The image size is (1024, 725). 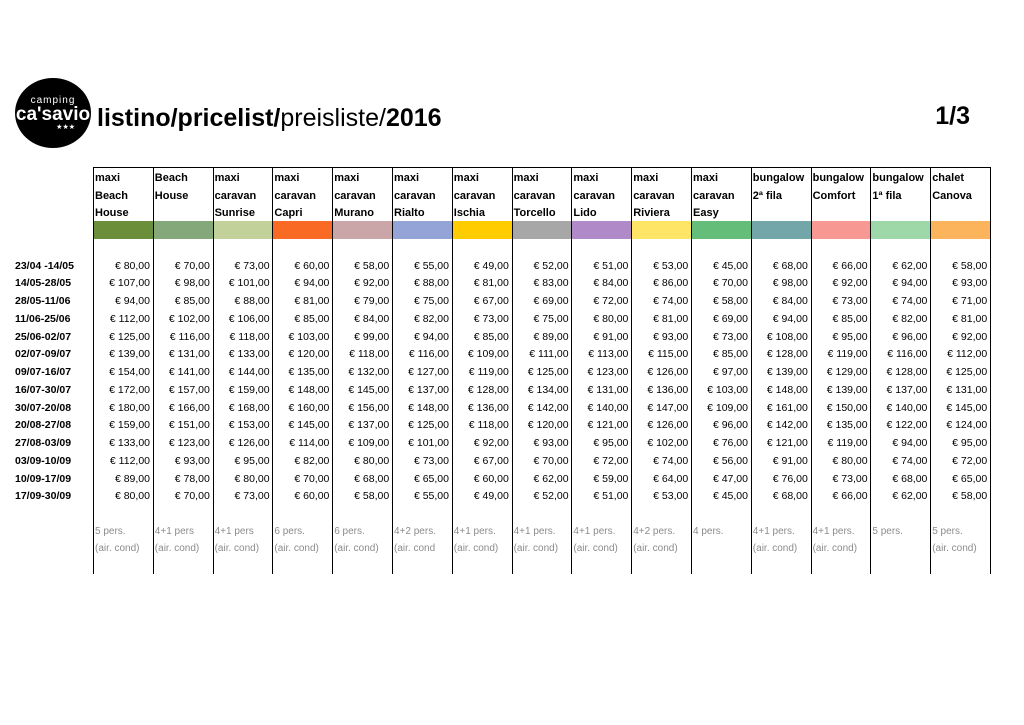 I want to click on table-top-border, so click(x=542, y=167).